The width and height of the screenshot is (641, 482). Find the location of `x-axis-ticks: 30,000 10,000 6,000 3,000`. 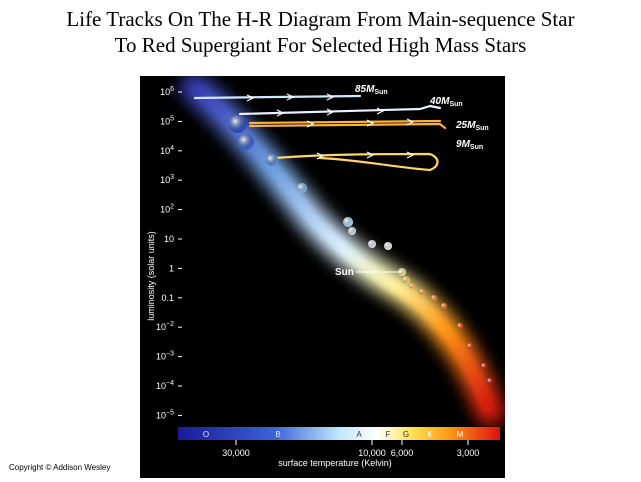

x-axis-ticks: 30,000 10,000 6,000 3,000 is located at coordinates (350, 449).